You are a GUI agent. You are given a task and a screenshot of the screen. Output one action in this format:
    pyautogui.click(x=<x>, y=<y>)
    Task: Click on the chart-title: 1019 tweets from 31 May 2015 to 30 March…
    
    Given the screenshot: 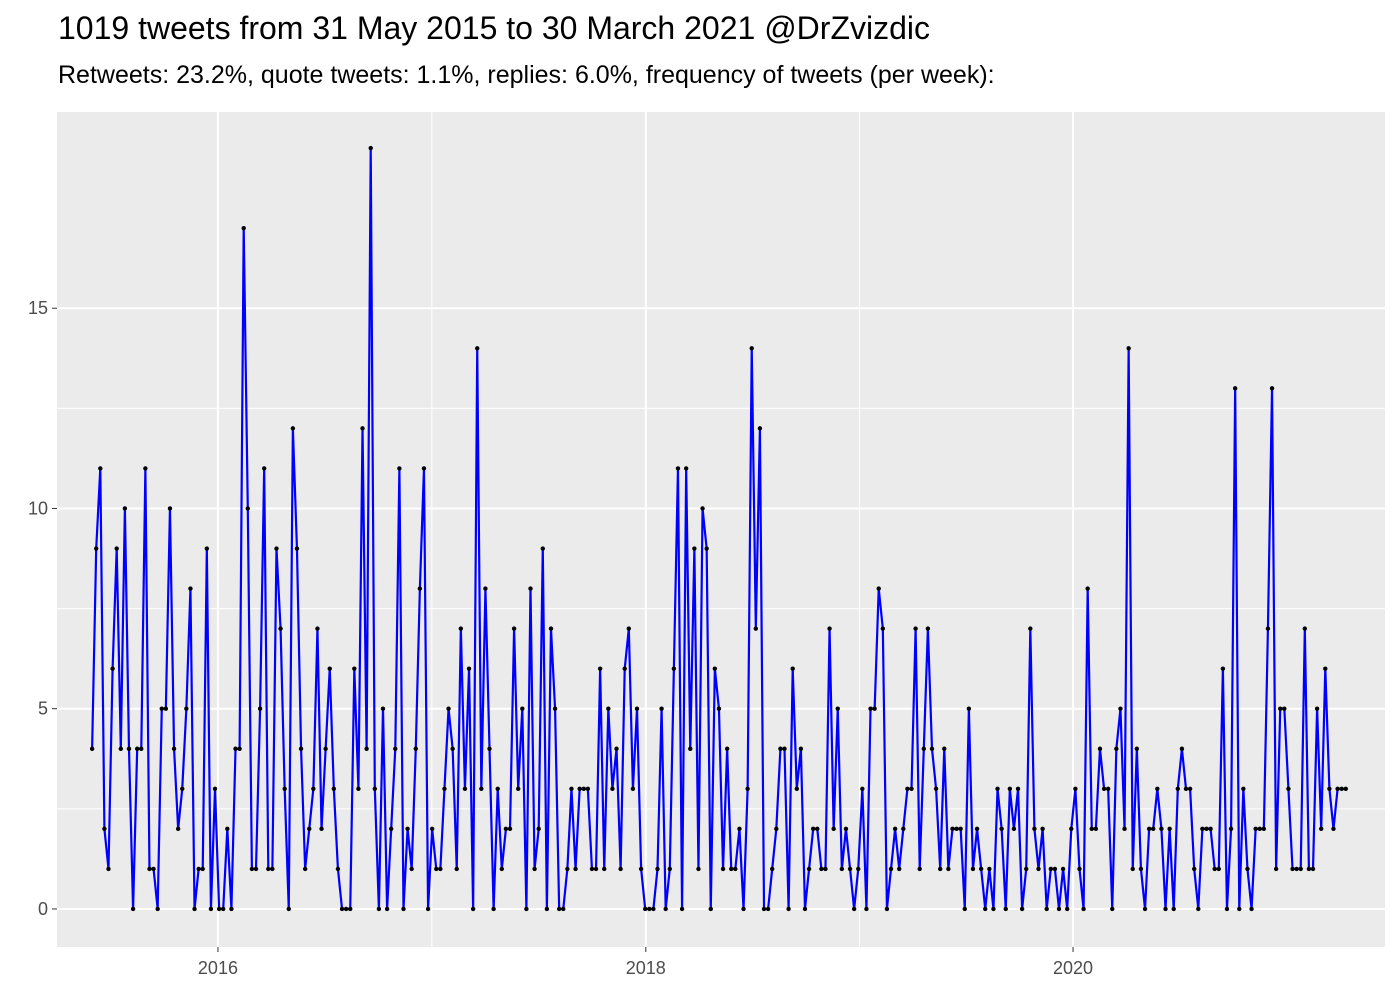 What is the action you would take?
    pyautogui.click(x=494, y=28)
    